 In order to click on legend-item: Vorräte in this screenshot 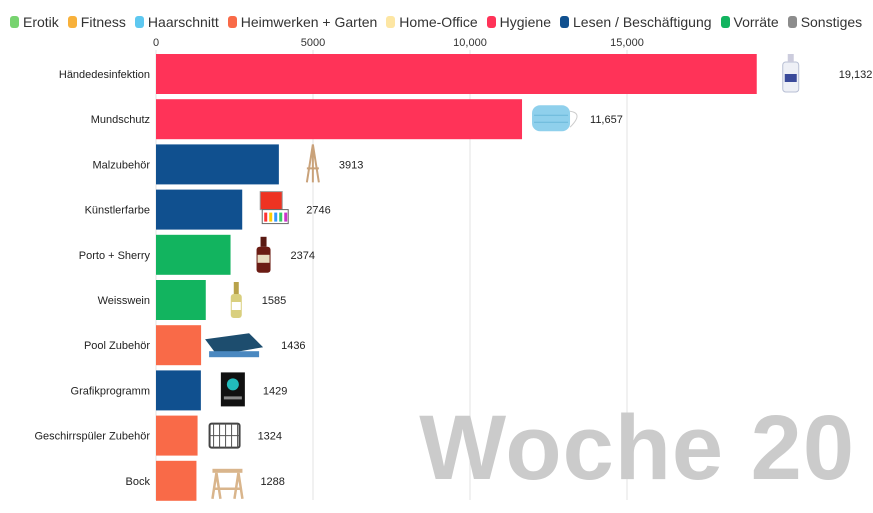, I will do `click(749, 22)`.